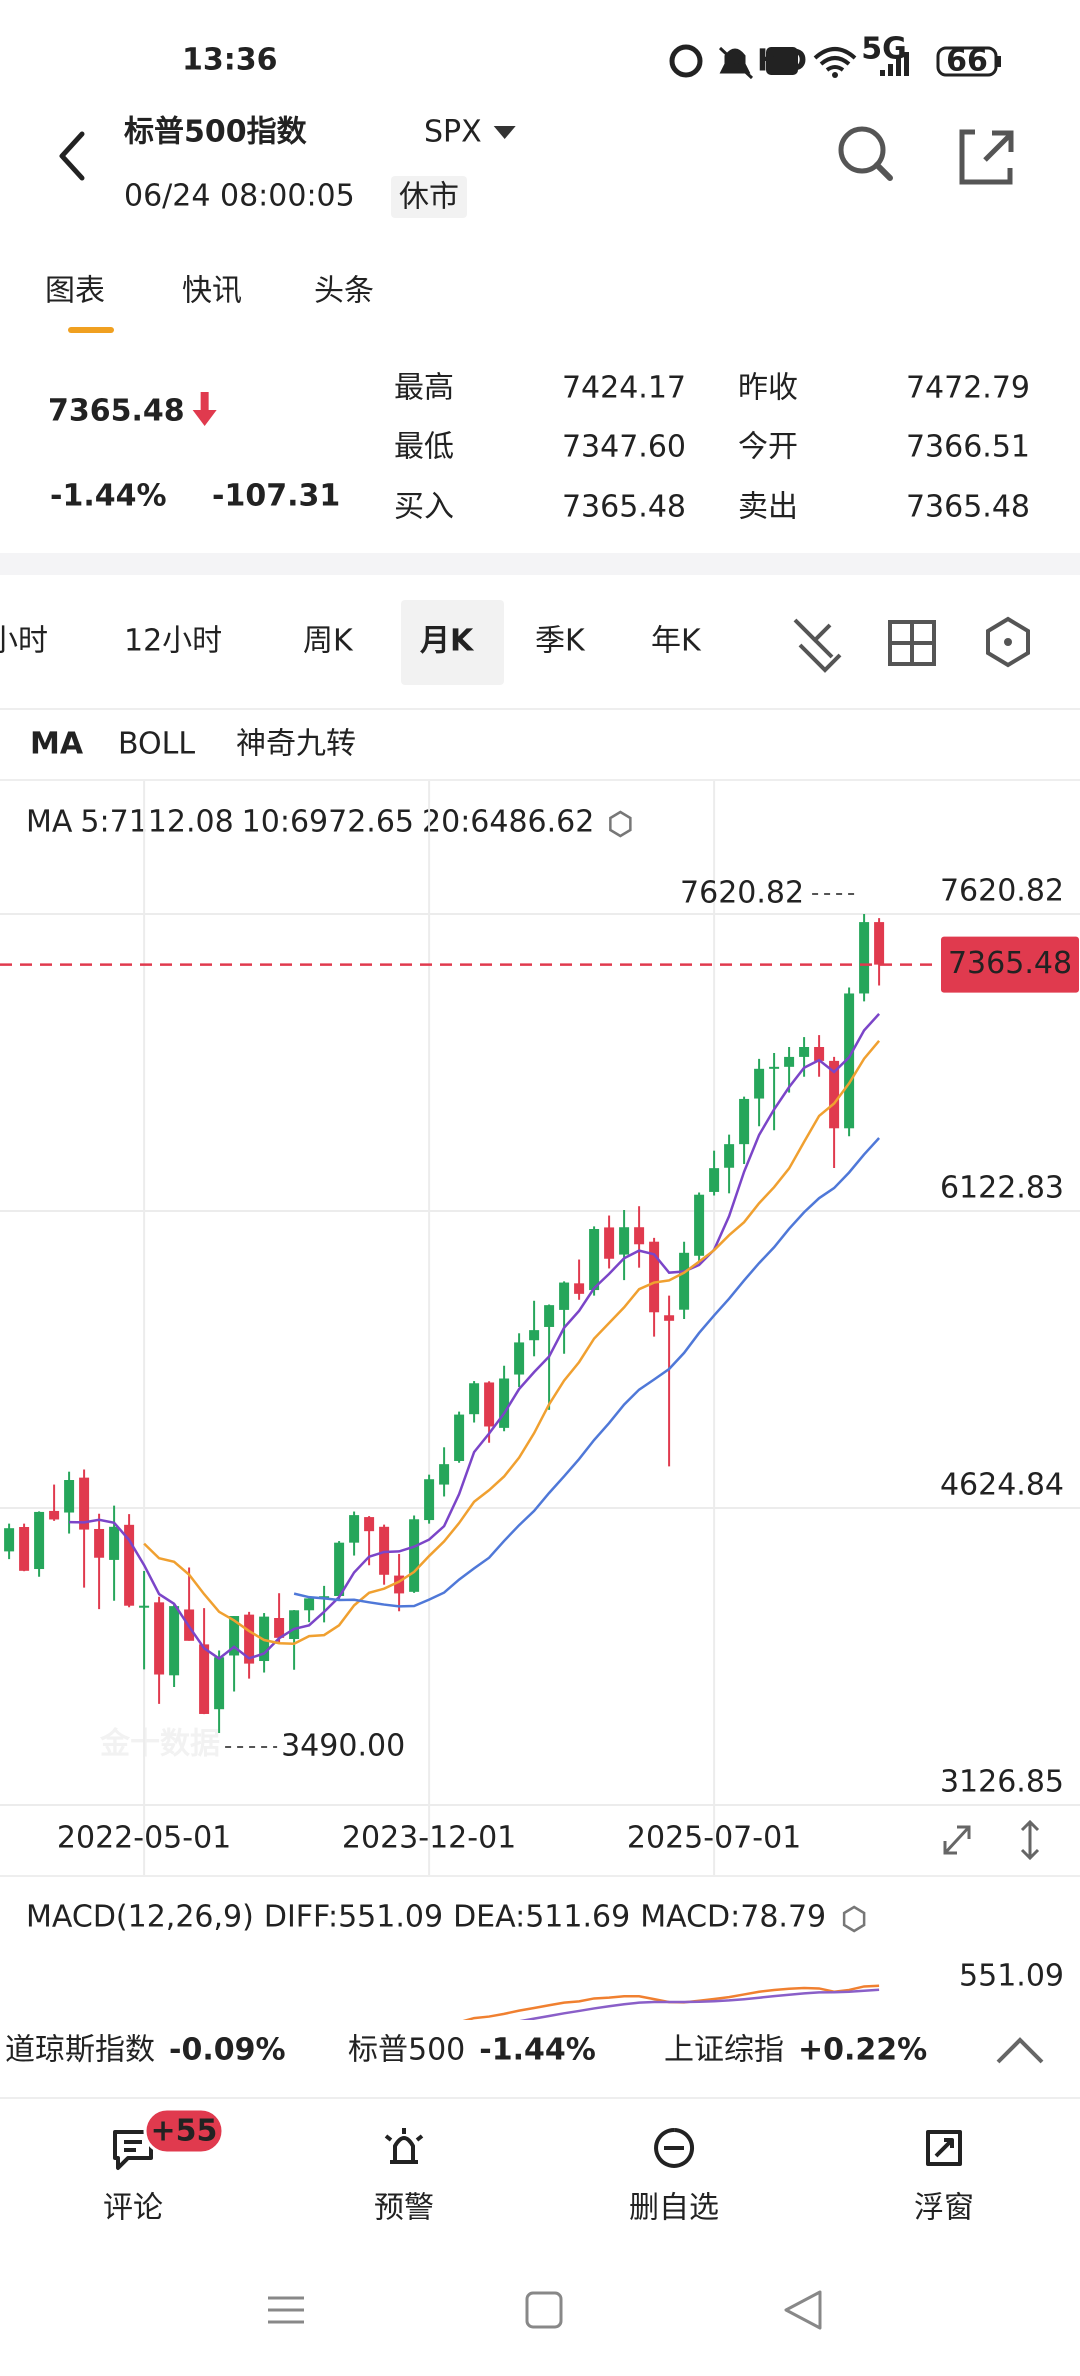 This screenshot has height=2376, width=1080. What do you see at coordinates (1002, 1485) in the screenshot?
I see `y-tick-label: 4624.84` at bounding box center [1002, 1485].